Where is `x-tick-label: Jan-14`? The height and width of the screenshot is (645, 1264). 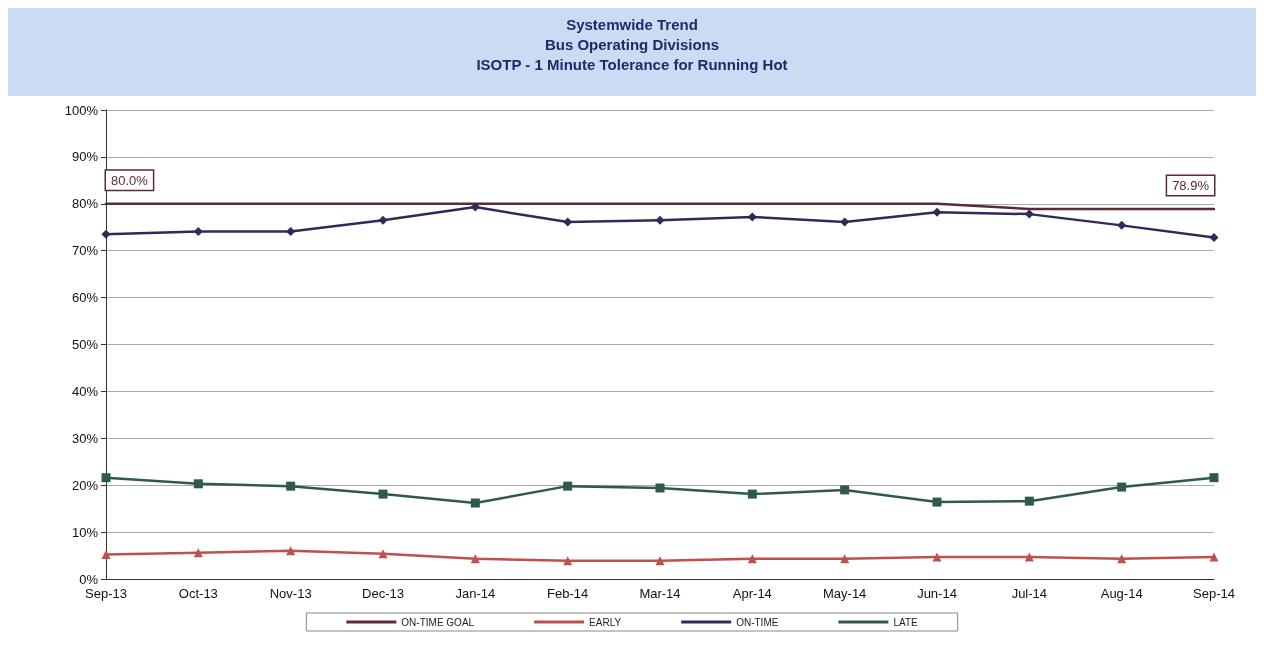 x-tick-label: Jan-14 is located at coordinates (475, 593).